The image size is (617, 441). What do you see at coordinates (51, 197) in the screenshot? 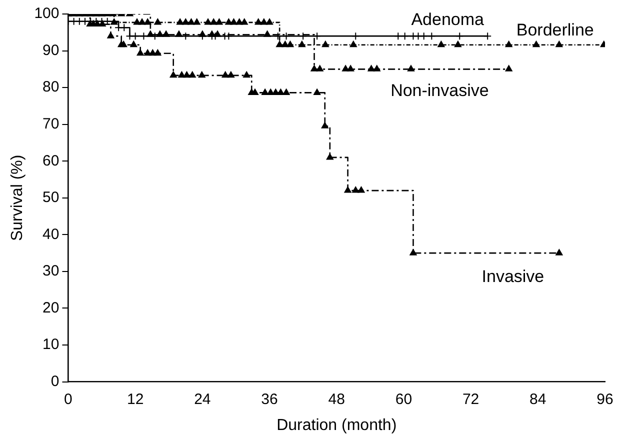
I see `y-tick-label: 50` at bounding box center [51, 197].